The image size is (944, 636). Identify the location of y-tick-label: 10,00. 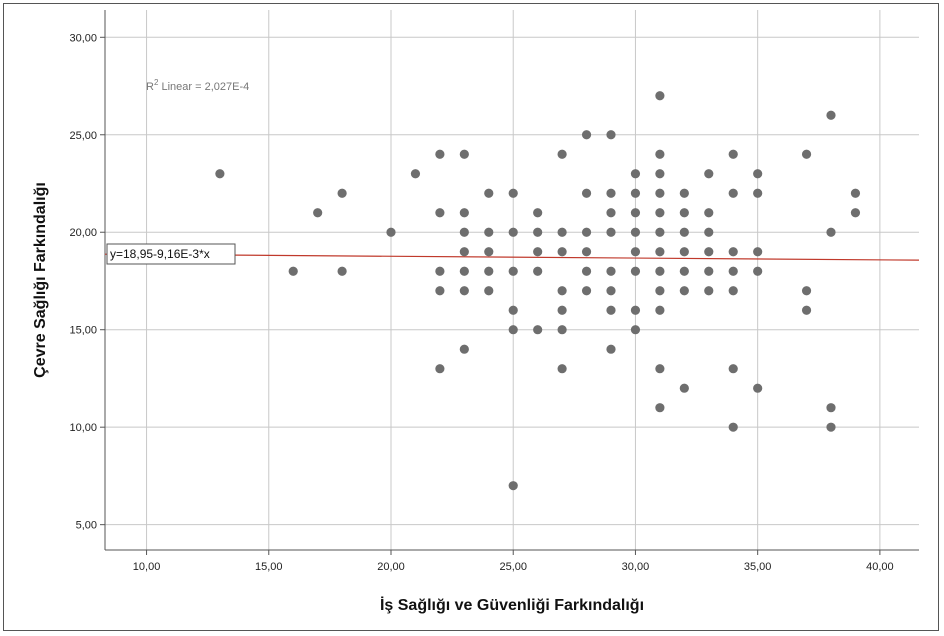
(83, 428).